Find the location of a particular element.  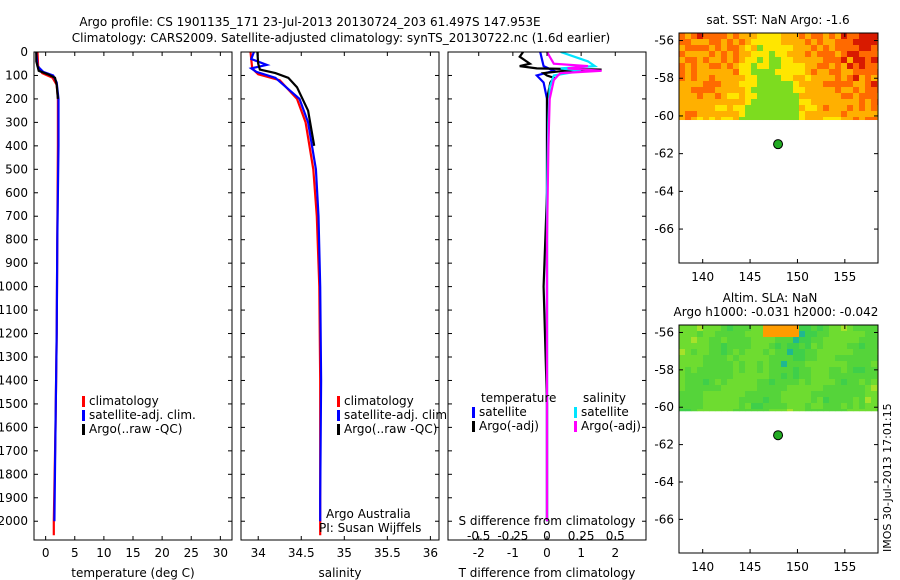

sst_map-ytick-label-4: -64 is located at coordinates (664, 191).